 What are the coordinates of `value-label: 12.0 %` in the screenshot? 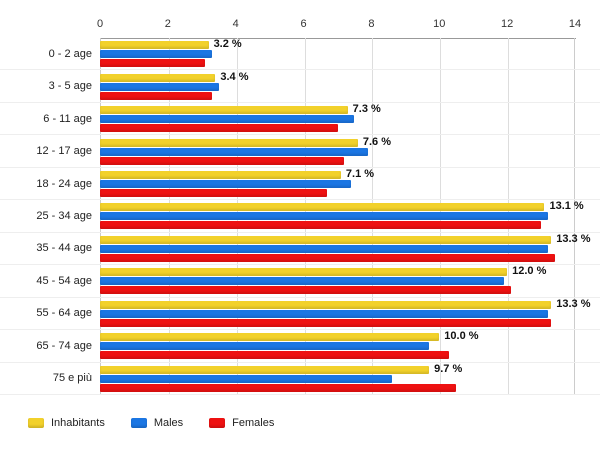 It's located at (529, 271).